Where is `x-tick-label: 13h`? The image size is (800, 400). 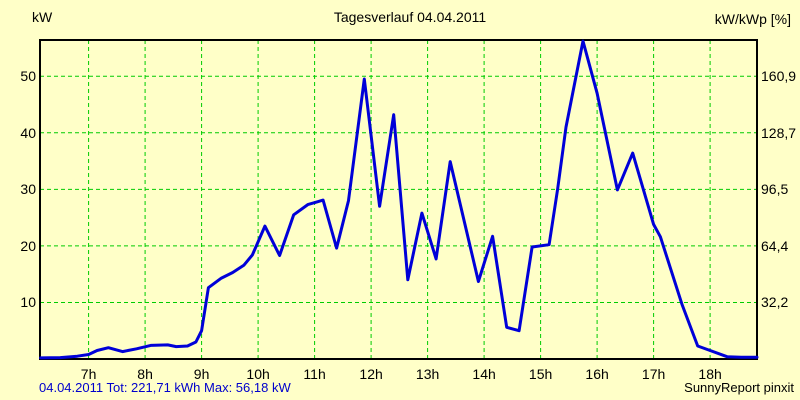 x-tick-label: 13h is located at coordinates (427, 374).